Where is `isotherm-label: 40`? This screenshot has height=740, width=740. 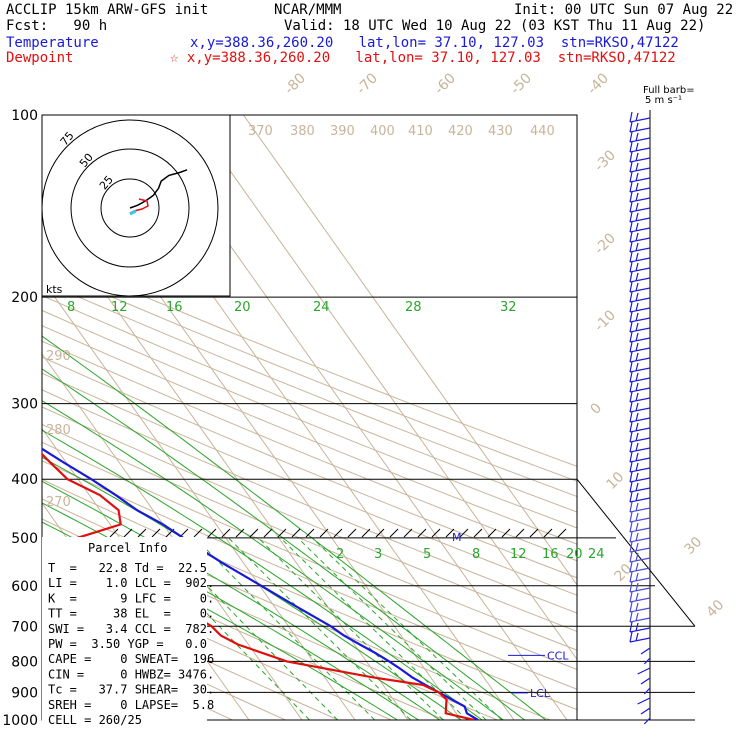
isotherm-label: 40 is located at coordinates (716, 609).